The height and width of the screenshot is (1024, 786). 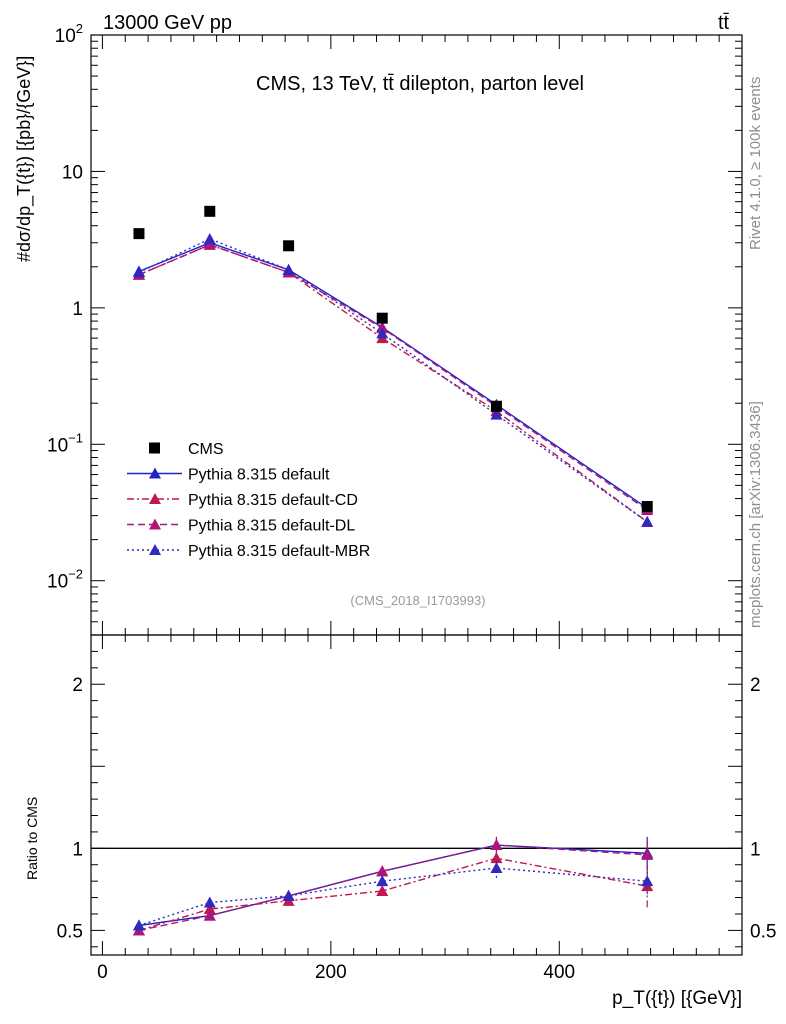 I want to click on x-tick-label: 200, so click(x=331, y=972).